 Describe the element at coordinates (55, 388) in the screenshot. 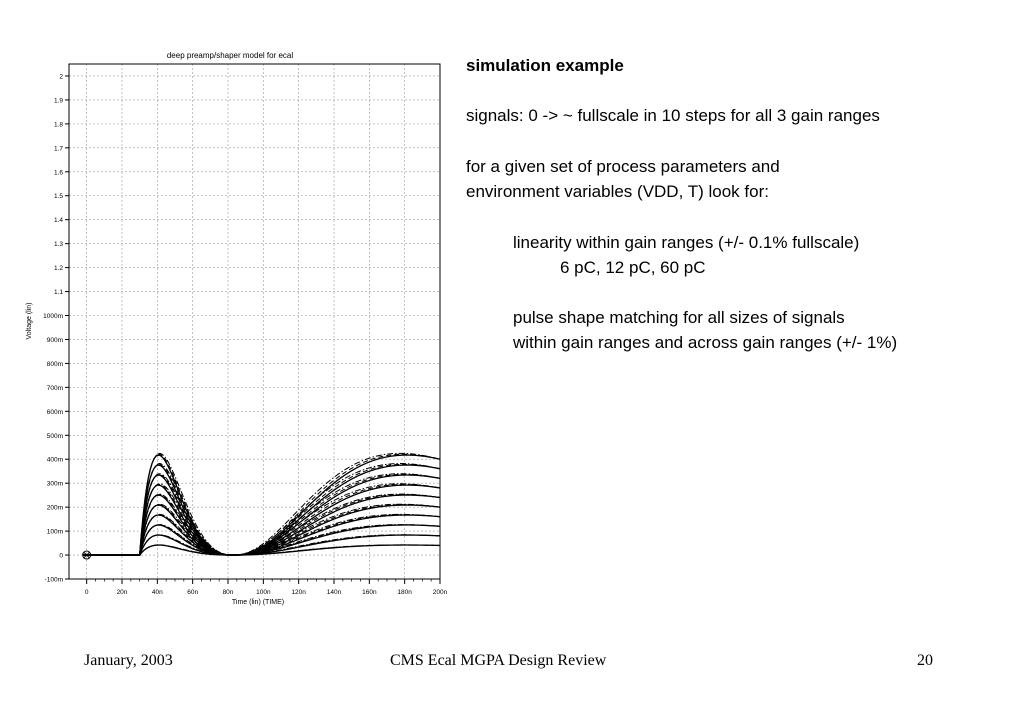

I see `y-tick-label: 700m` at that location.